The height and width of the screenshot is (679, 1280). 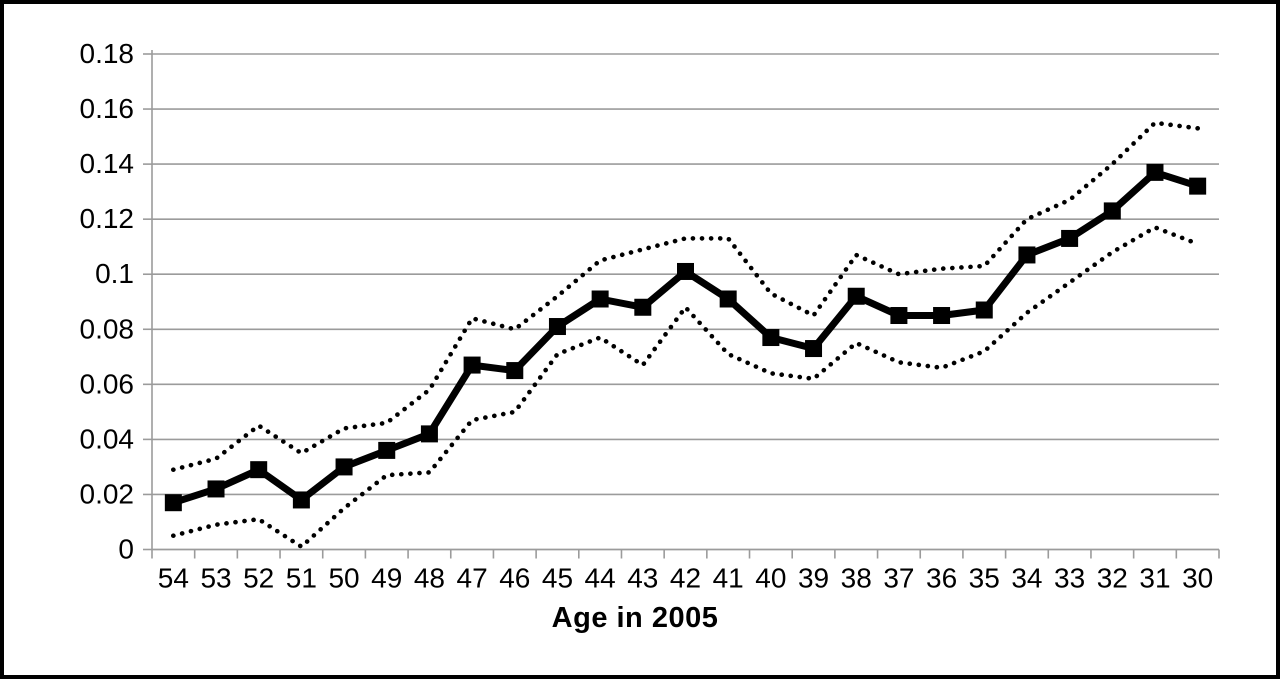 I want to click on x-axis-title: Age in 2005, so click(x=635, y=618).